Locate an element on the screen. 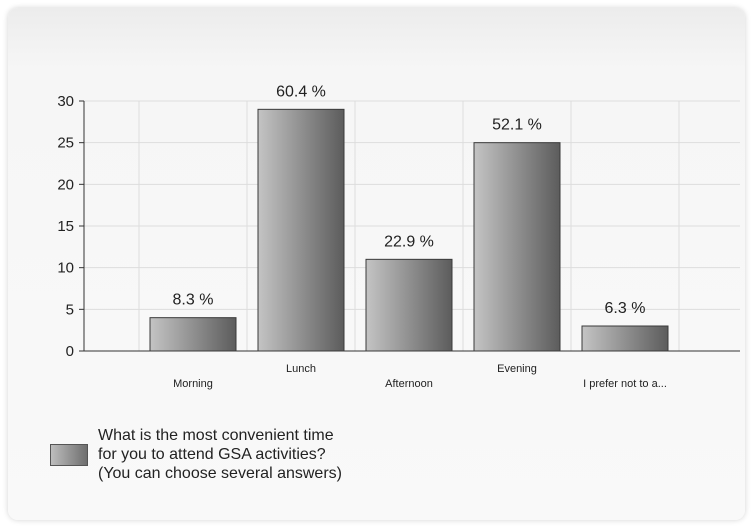 Image resolution: width=755 pixels, height=531 pixels. y-tick-label: 5 is located at coordinates (70, 309).